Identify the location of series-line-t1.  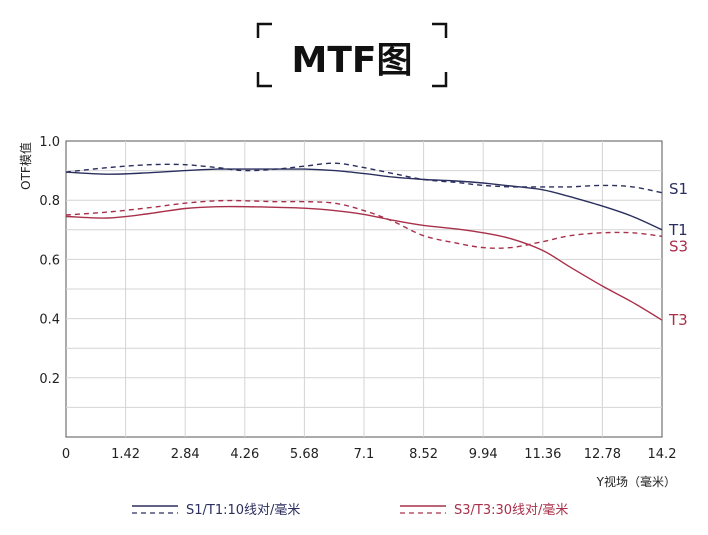
(364, 199).